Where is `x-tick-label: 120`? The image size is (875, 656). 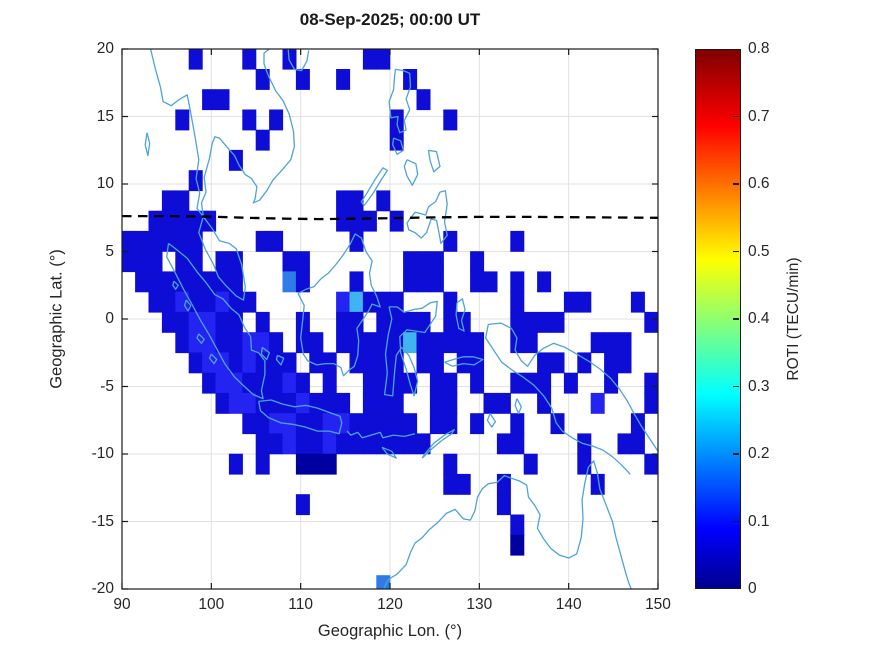 x-tick-label: 120 is located at coordinates (390, 604).